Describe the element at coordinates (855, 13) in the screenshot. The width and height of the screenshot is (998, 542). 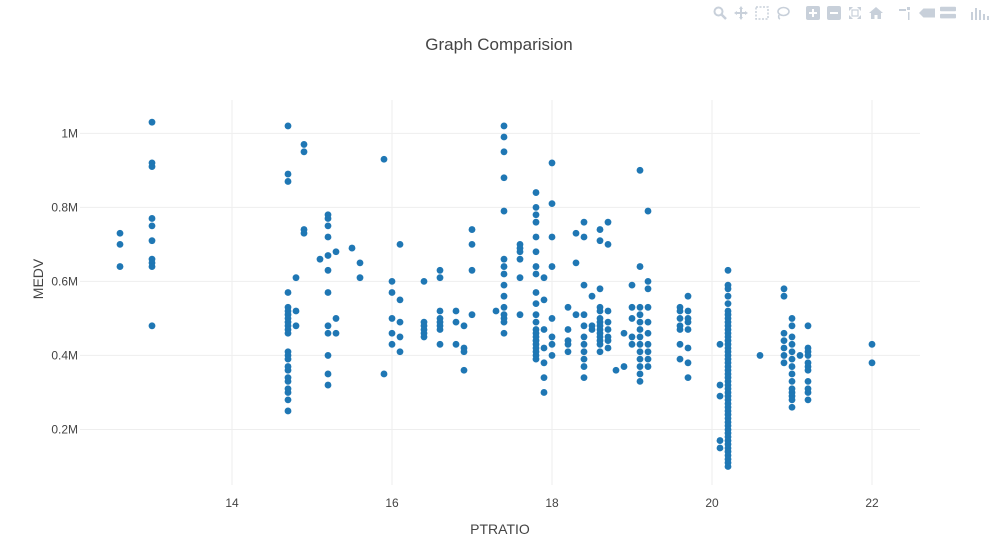
I see `autoscale-icon` at that location.